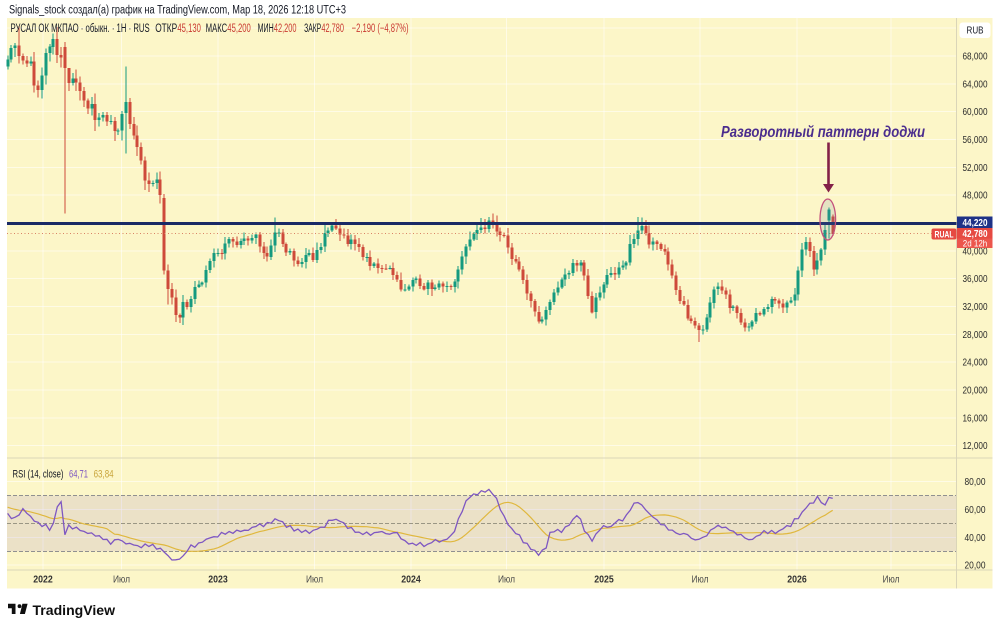 This screenshot has width=1000, height=630. I want to click on svg-text: 16,000, so click(975, 418).